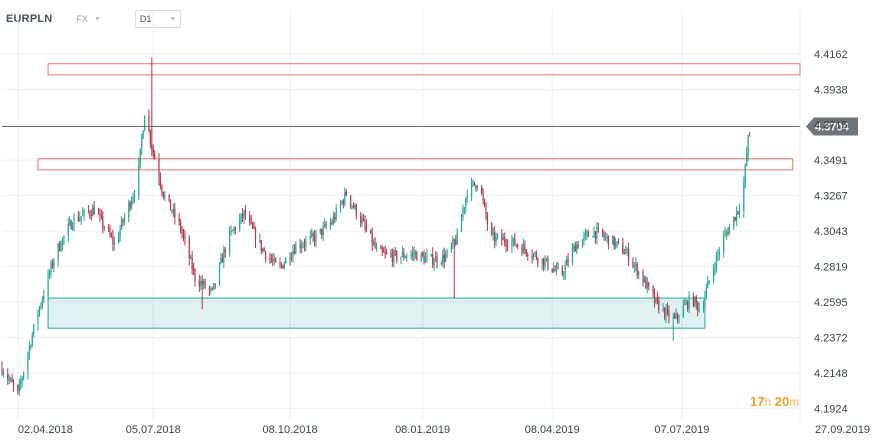  I want to click on market-label: FX, so click(82, 19).